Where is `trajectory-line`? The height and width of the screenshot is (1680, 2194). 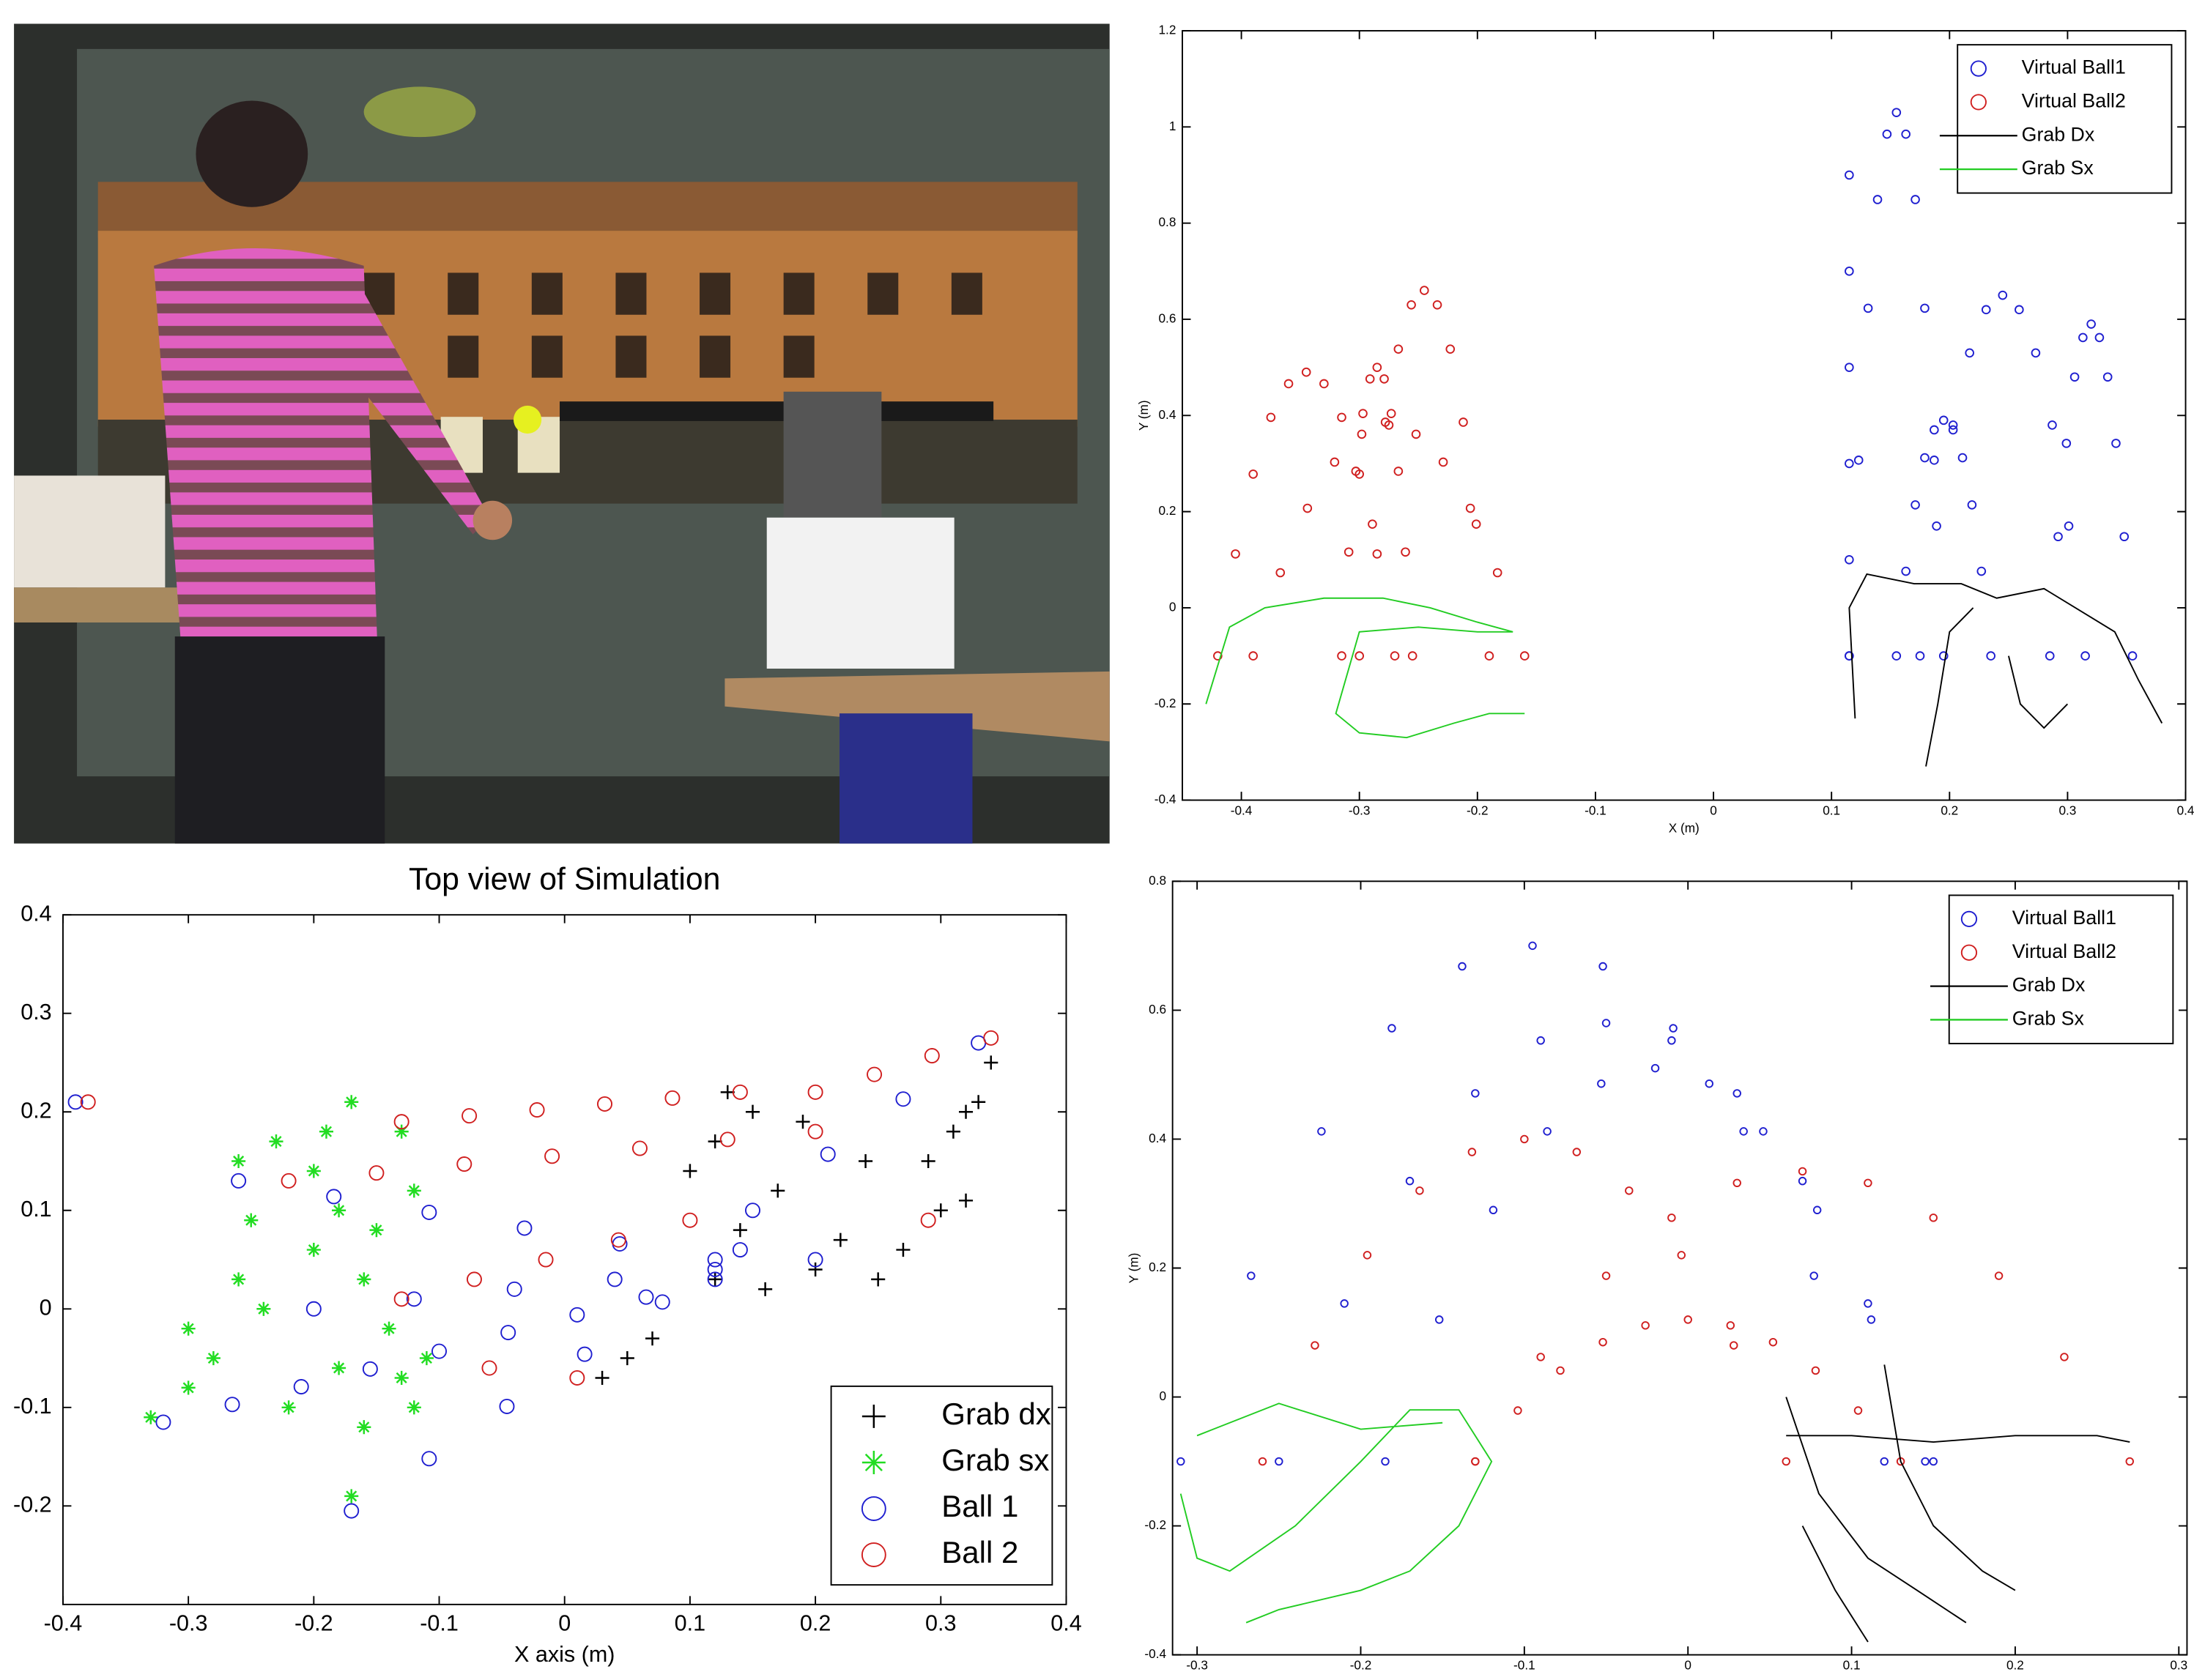 trajectory-line is located at coordinates (1336, 1513).